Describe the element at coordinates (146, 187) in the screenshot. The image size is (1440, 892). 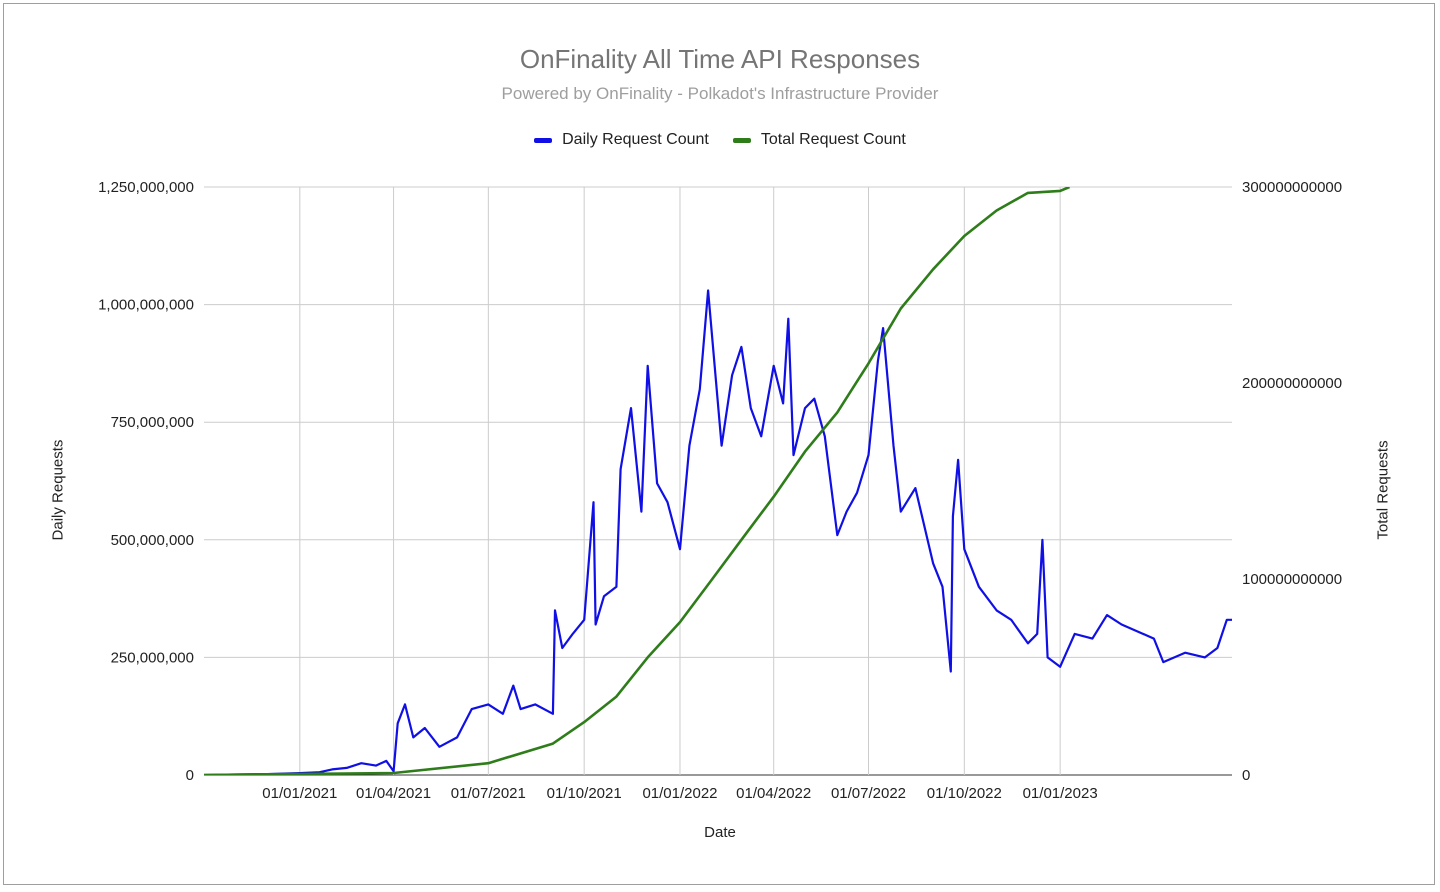
I see `y-left-tick-label: 1,250,000,000` at that location.